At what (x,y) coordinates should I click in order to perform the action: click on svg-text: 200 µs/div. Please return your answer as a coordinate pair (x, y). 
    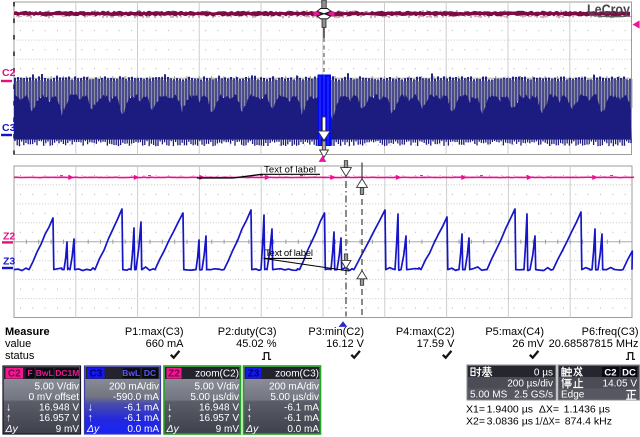
    Looking at the image, I should click on (530, 384).